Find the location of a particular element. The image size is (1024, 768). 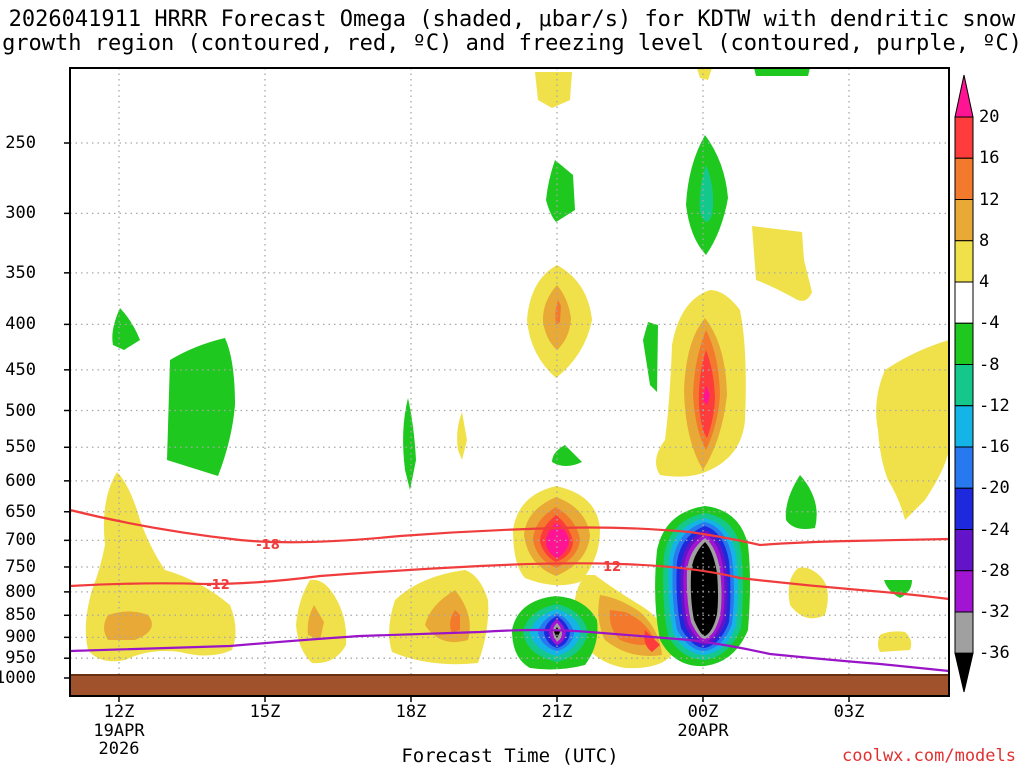

y-tick-label: 650 is located at coordinates (20, 511).